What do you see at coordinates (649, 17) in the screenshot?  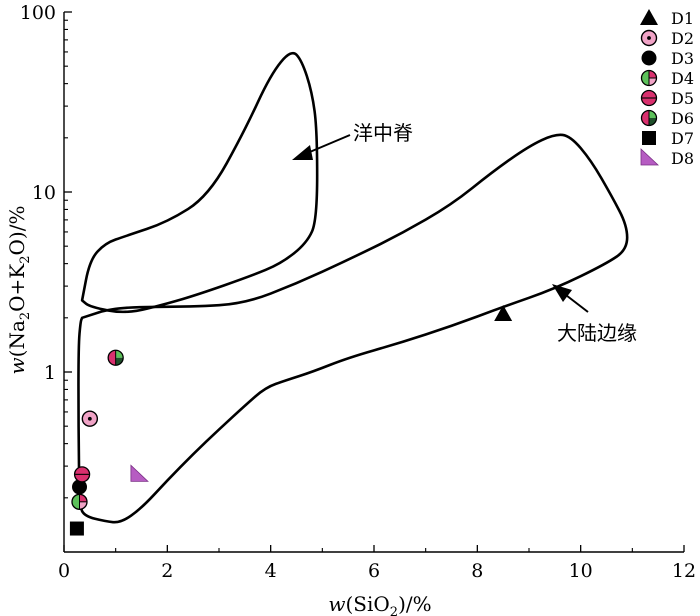 I see `legend-marker-d1` at bounding box center [649, 17].